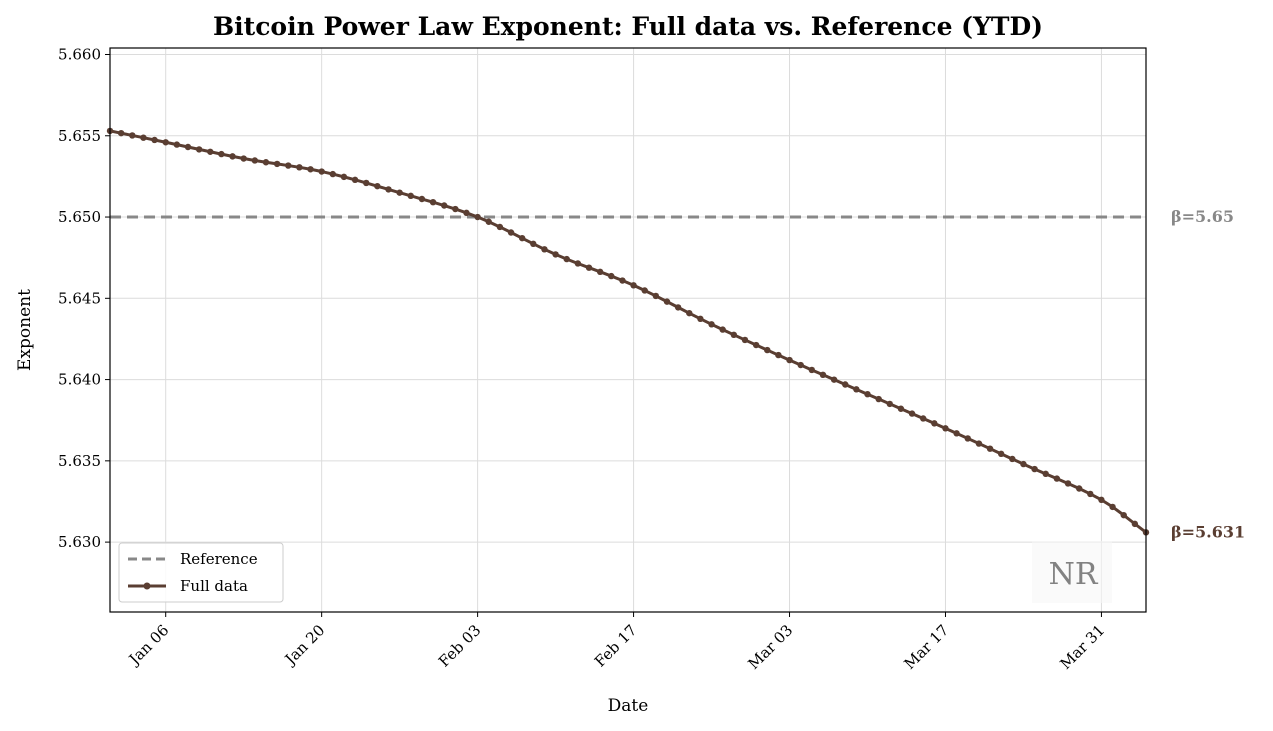 The height and width of the screenshot is (731, 1273). Describe the element at coordinates (79, 461) in the screenshot. I see `y-tick-label: 5.635` at that location.